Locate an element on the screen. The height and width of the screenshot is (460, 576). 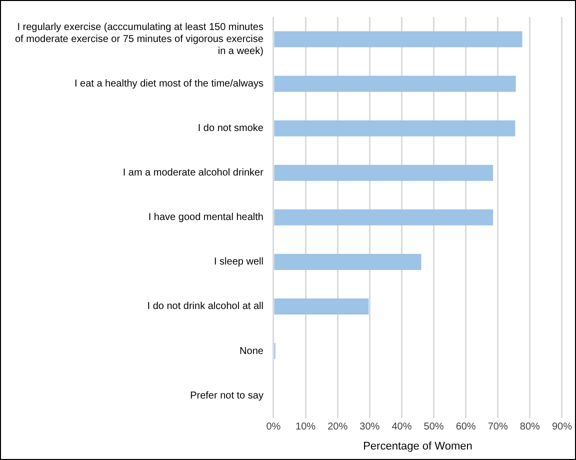
y-tick-label: I eat a healthy diet most of the time/always is located at coordinates (169, 84).